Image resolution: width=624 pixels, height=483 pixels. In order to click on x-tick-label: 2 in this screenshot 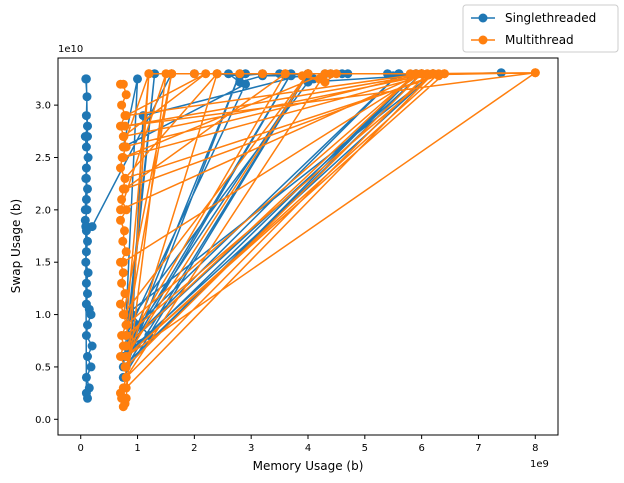, I will do `click(194, 448)`.